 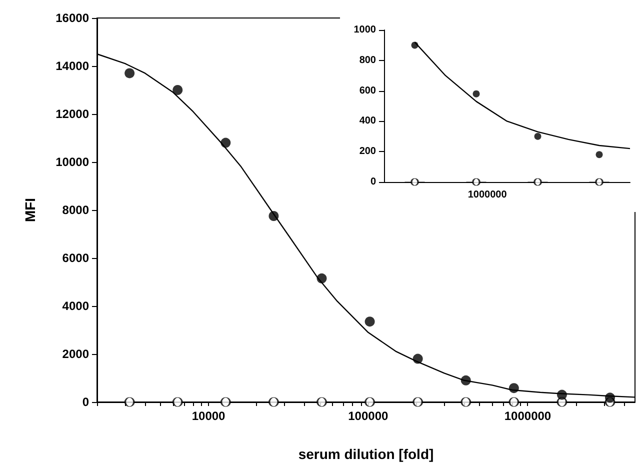 I want to click on y-tick-label: 600, so click(x=367, y=90).